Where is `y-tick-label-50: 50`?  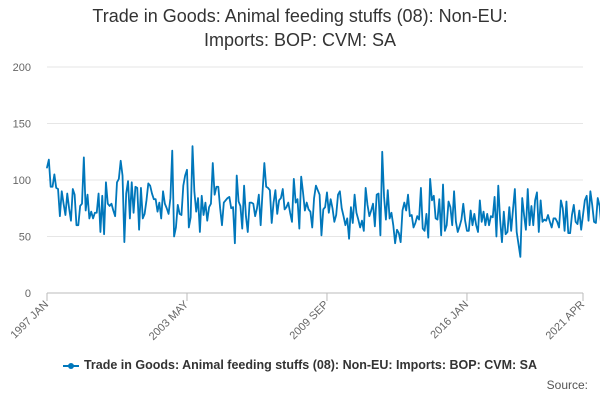 y-tick-label-50: 50 is located at coordinates (25, 238).